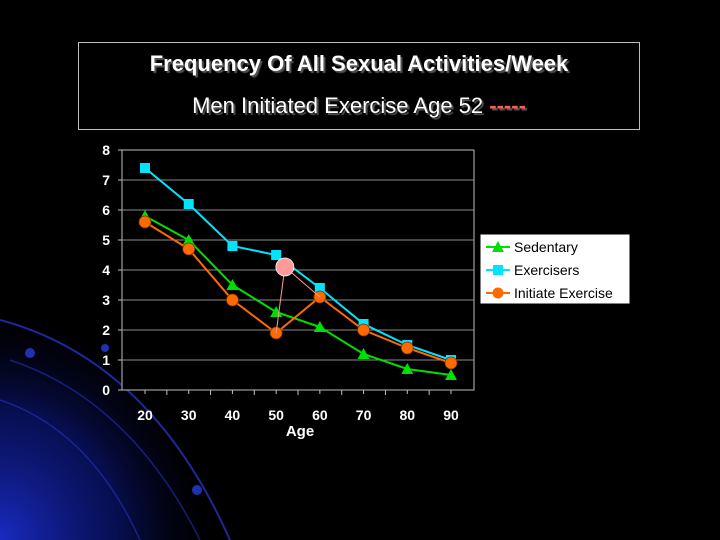 The image size is (720, 540). I want to click on x-tick-label-30: 30, so click(189, 415).